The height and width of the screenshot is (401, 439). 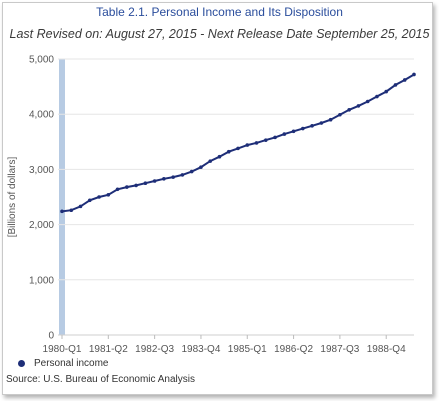 I want to click on x-tick-label: 1988-Q4, so click(x=386, y=349).